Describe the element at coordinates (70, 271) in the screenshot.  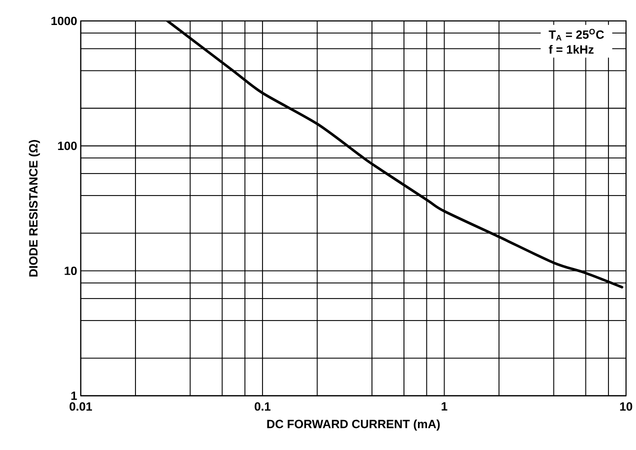
I see `y-tick-label: 10` at that location.